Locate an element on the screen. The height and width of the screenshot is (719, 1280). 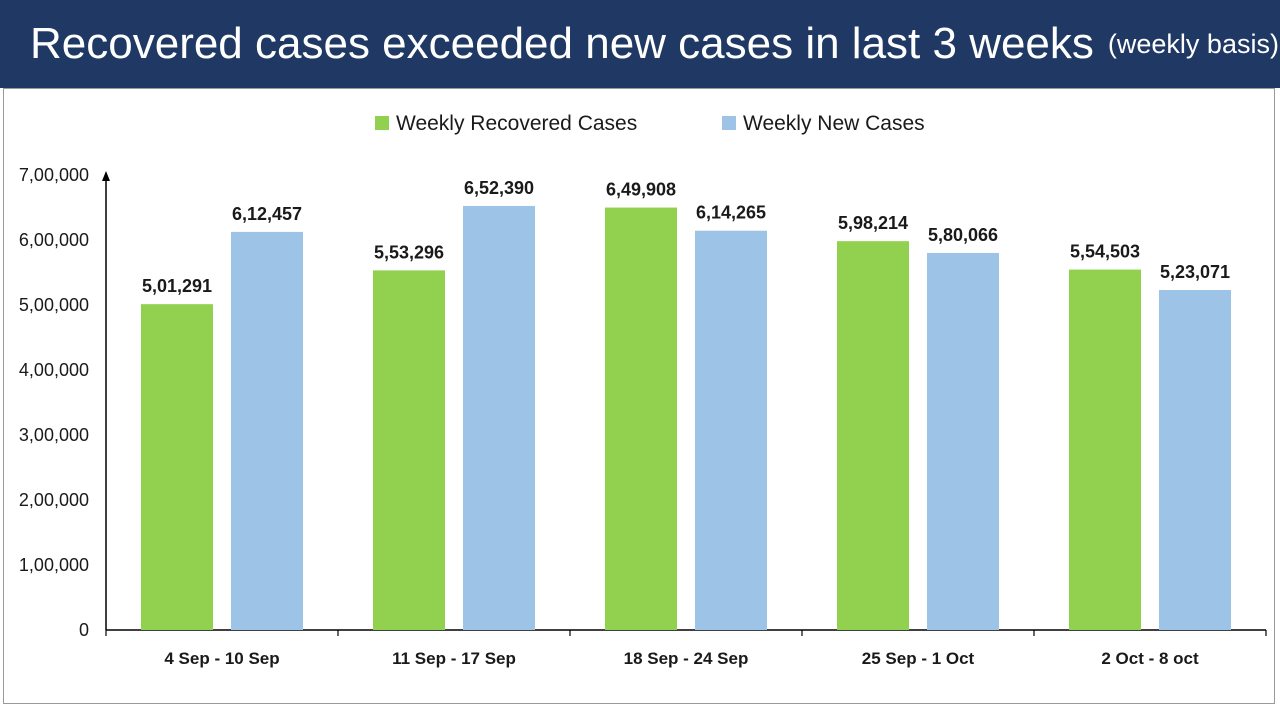
data-label: 5,80,066 is located at coordinates (963, 235).